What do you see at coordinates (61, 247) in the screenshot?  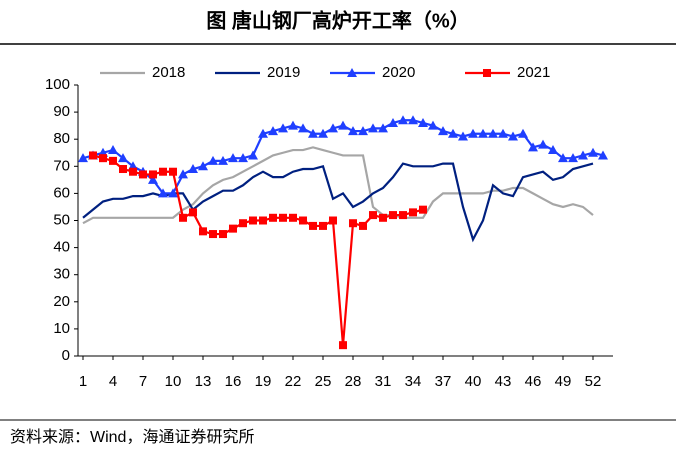 I see `y-tick-label: 40` at bounding box center [61, 247].